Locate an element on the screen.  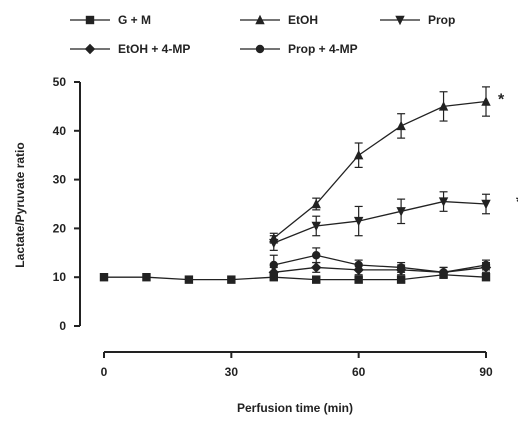
y-tick-label: 40 is located at coordinates (60, 131).